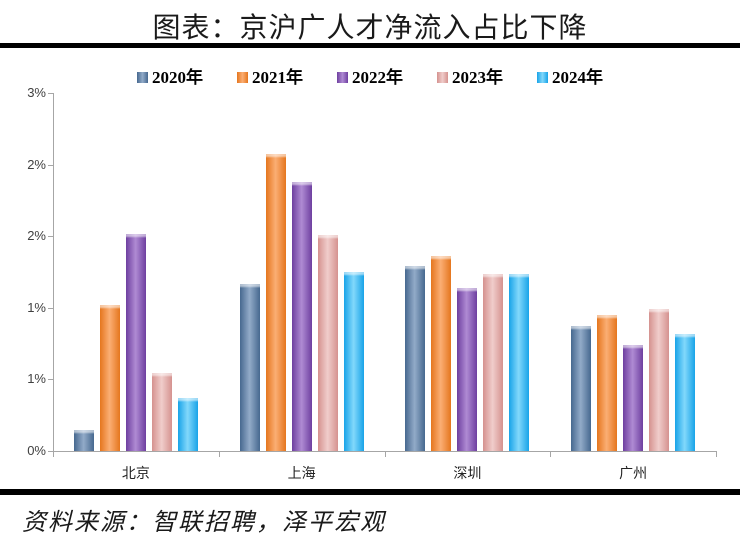 This screenshot has height=542, width=740. Describe the element at coordinates (577, 77) in the screenshot. I see `legend-label: 2024年` at that location.